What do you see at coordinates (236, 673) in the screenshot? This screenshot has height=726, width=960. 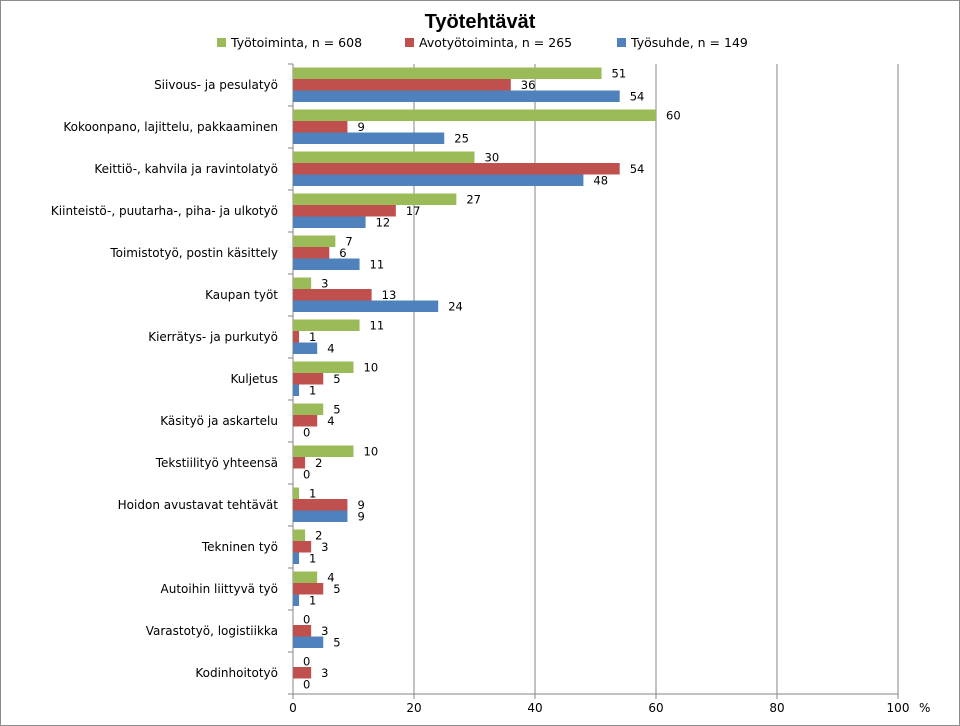 I see `category-label-14: Kodinhoitotyö` at bounding box center [236, 673].